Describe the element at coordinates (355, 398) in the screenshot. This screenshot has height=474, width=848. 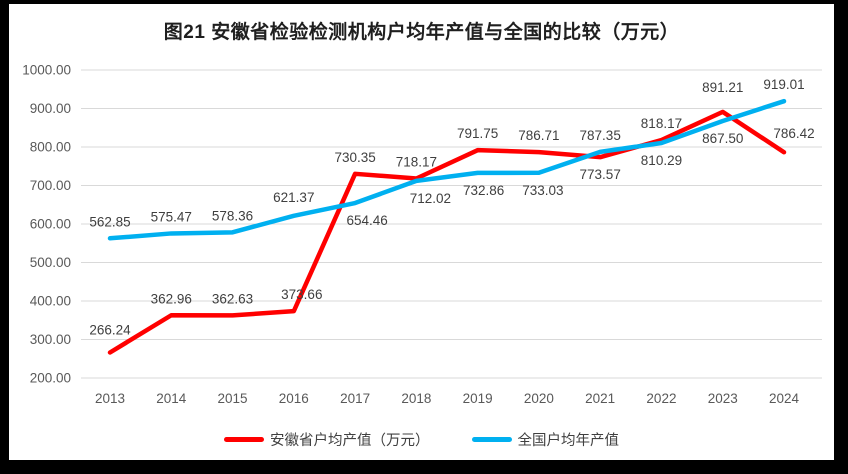
I see `svg-text: 2017` at that location.